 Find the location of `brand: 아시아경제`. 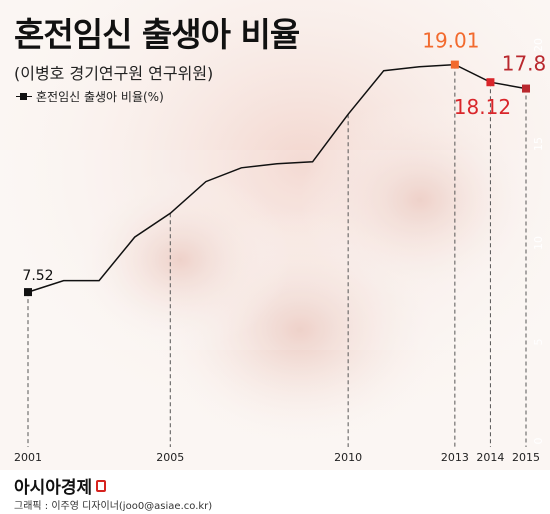

brand: 아시아경제 is located at coordinates (60, 485).